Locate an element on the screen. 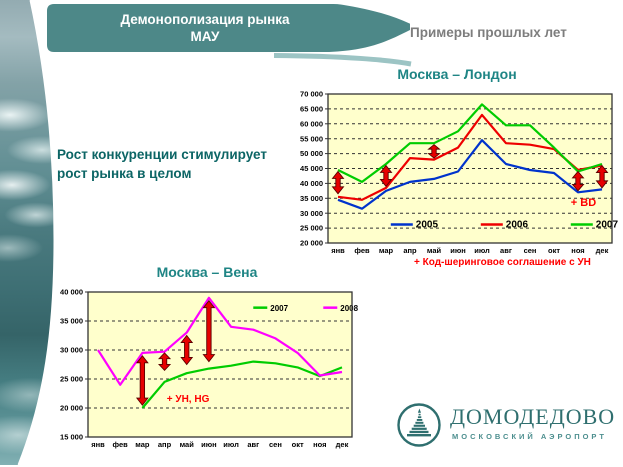  chart-moscow-vienna-title: Москва – Вена is located at coordinates (207, 272).